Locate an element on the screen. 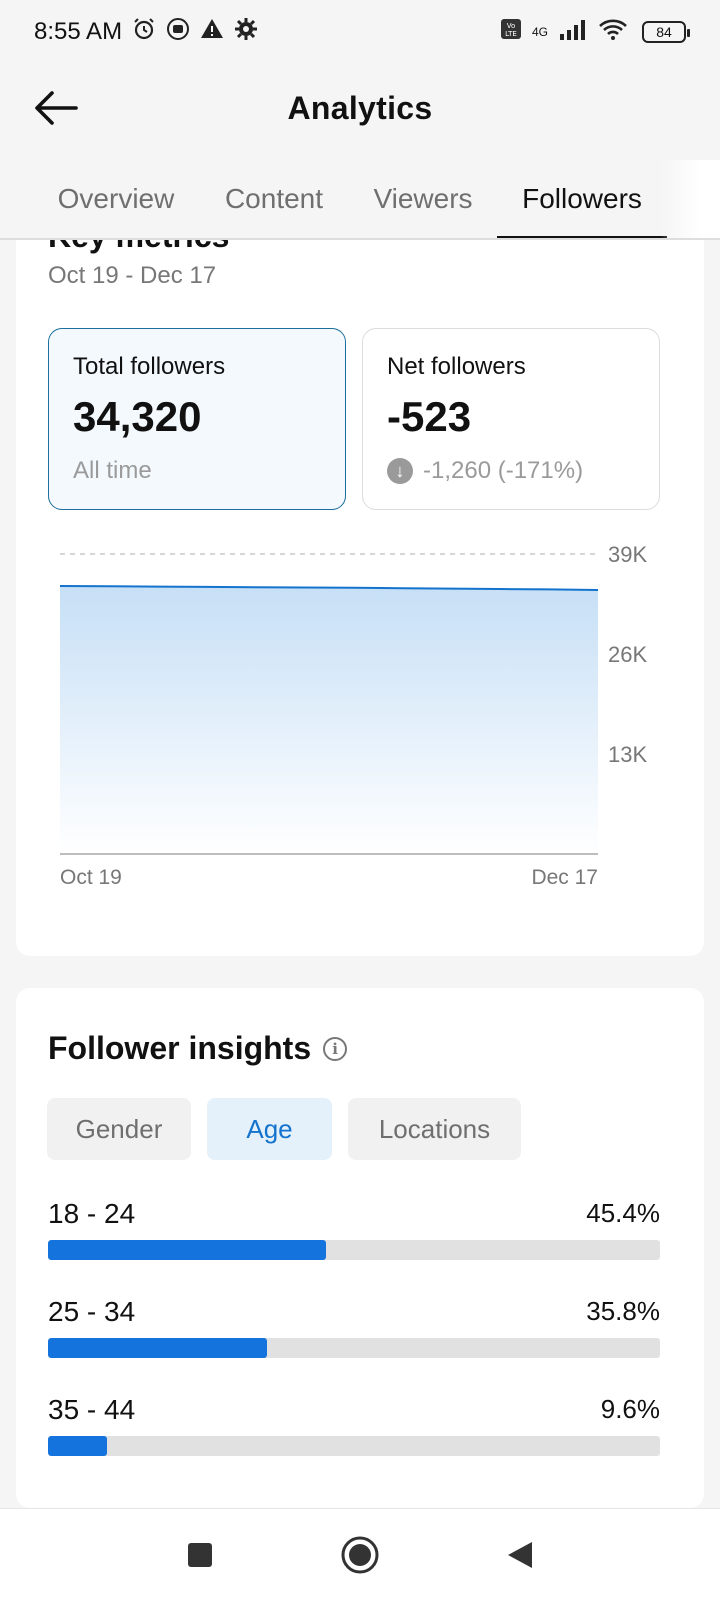 The height and width of the screenshot is (1600, 720). back-nav-button is located at coordinates (520, 1555).